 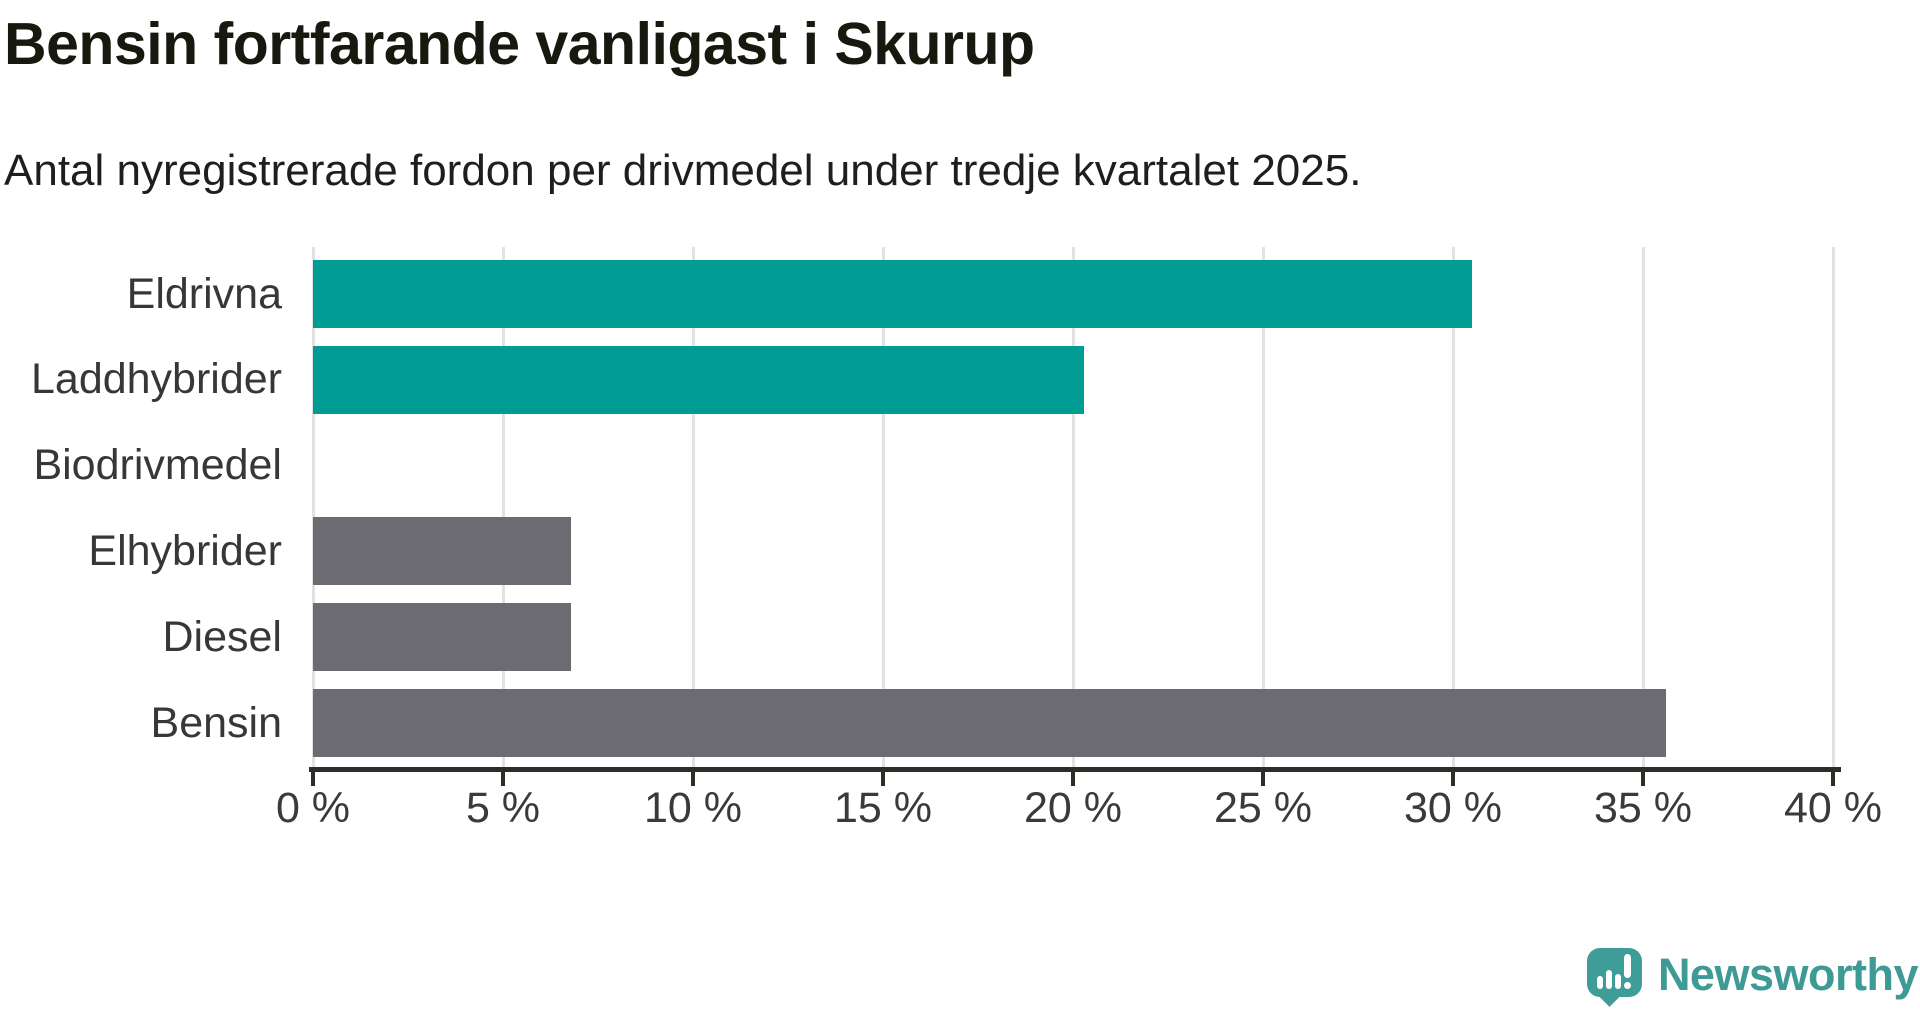 I want to click on x-tick-label-25: 25 %, so click(x=1262, y=808).